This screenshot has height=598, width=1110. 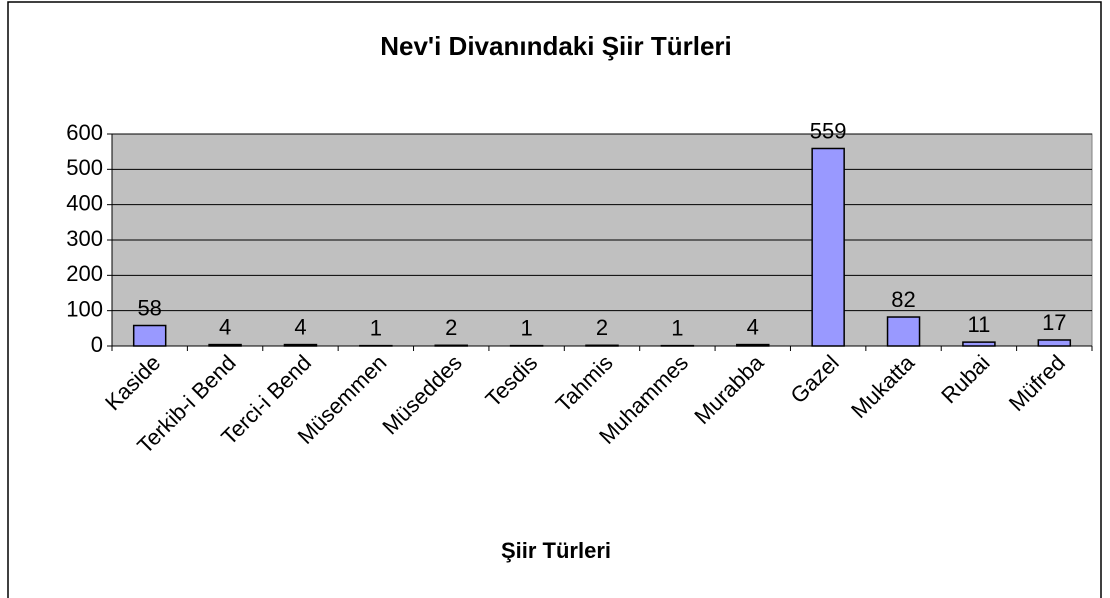 What do you see at coordinates (1054, 322) in the screenshot?
I see `data-label: 17` at bounding box center [1054, 322].